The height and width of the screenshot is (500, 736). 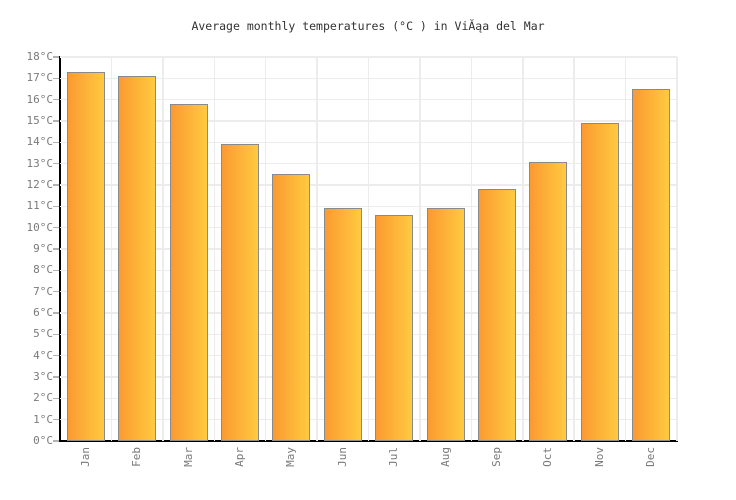 What do you see at coordinates (40, 184) in the screenshot?
I see `y-axis-label: 12°C` at bounding box center [40, 184].